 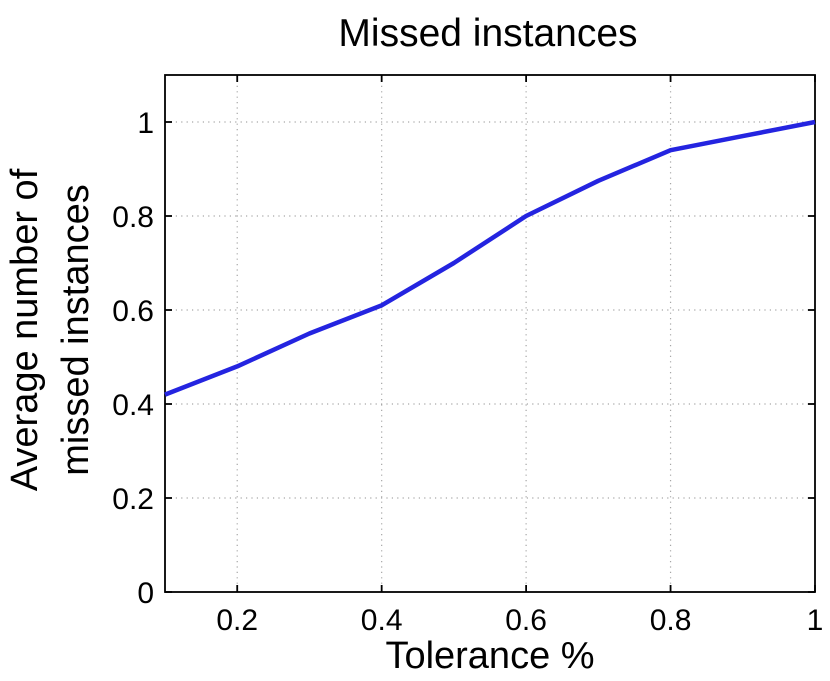 What do you see at coordinates (489, 656) in the screenshot?
I see `x-axis-label: Tolerance %` at bounding box center [489, 656].